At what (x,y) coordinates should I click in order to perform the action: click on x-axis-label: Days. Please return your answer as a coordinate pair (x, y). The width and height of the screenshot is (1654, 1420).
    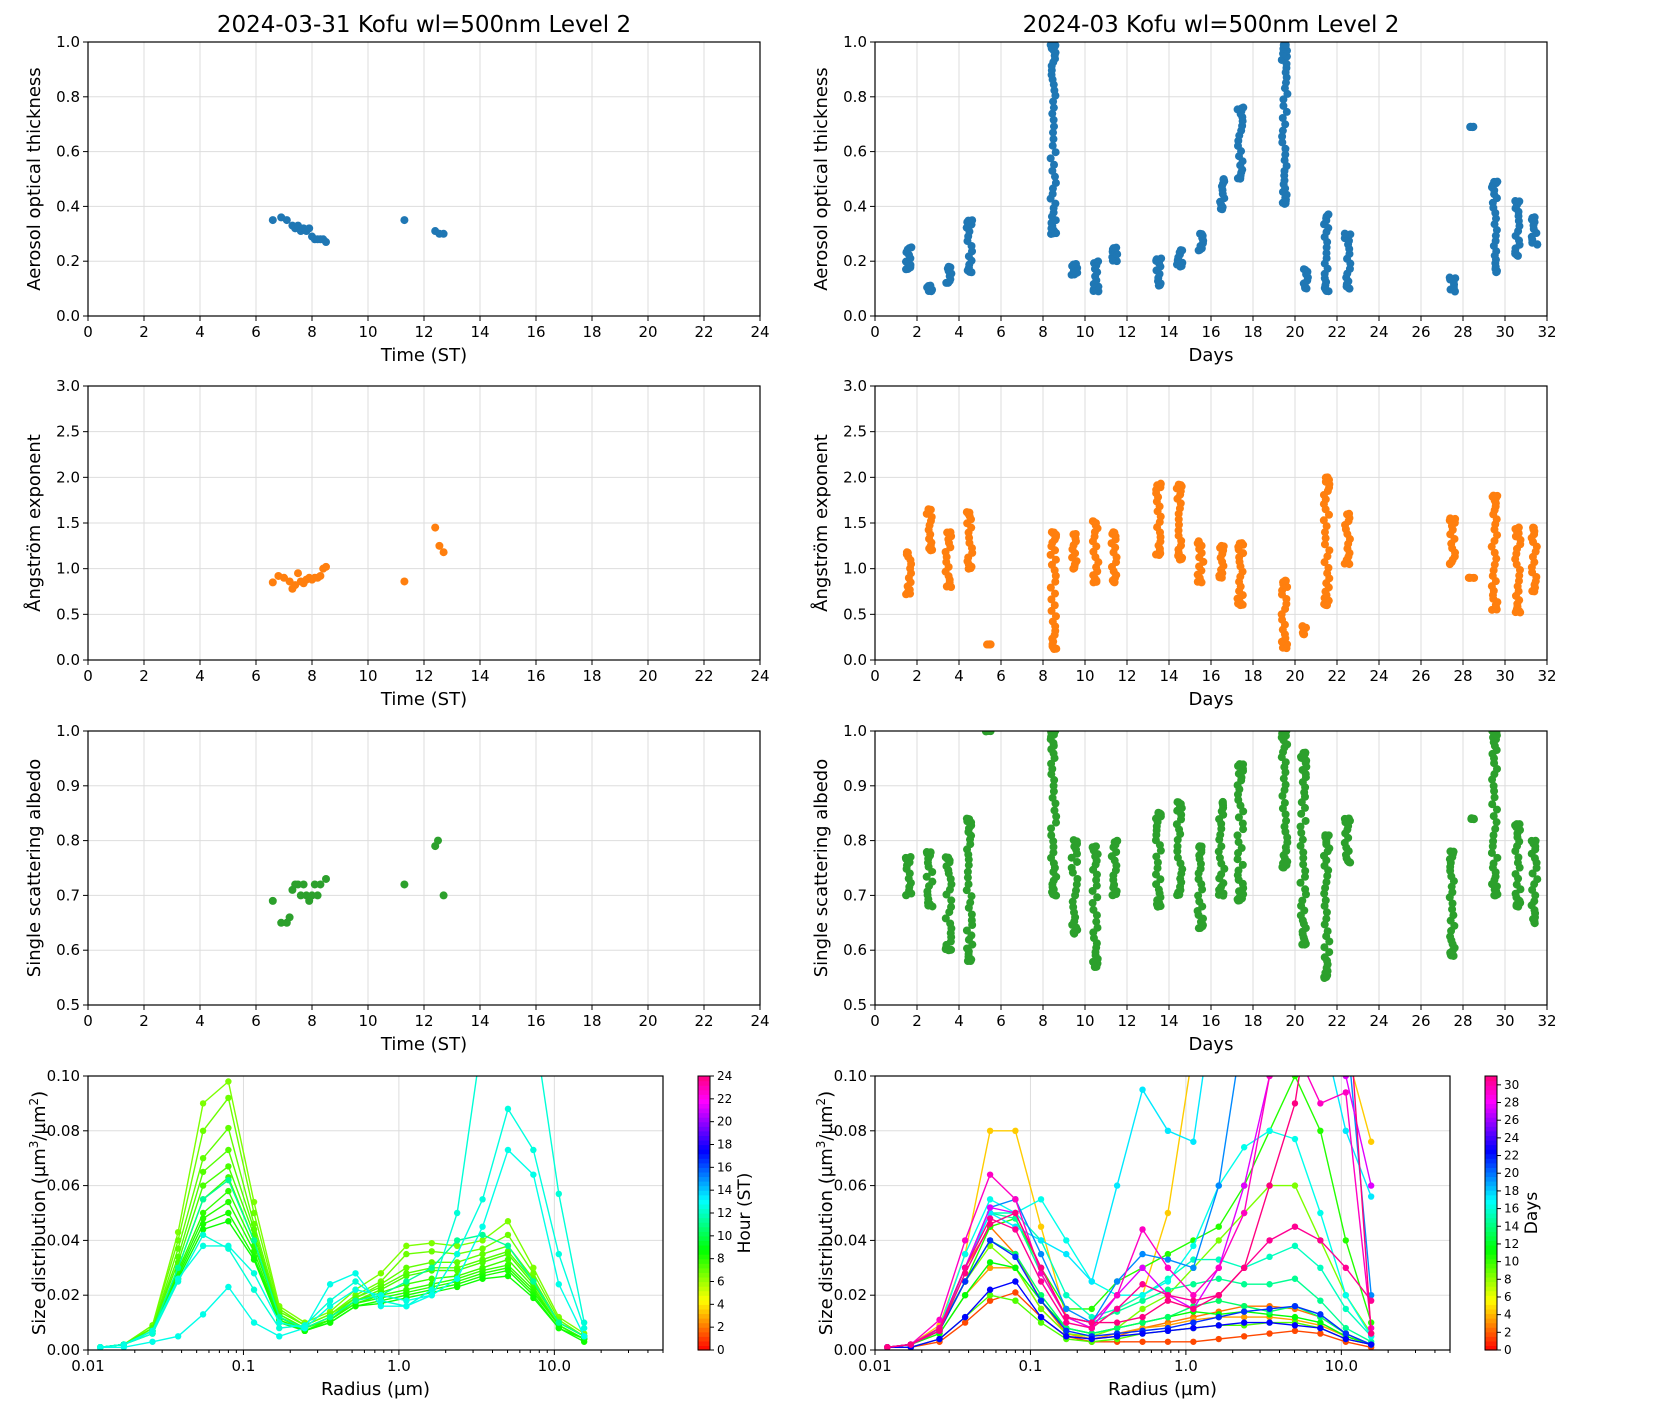
    Looking at the image, I should click on (1211, 355).